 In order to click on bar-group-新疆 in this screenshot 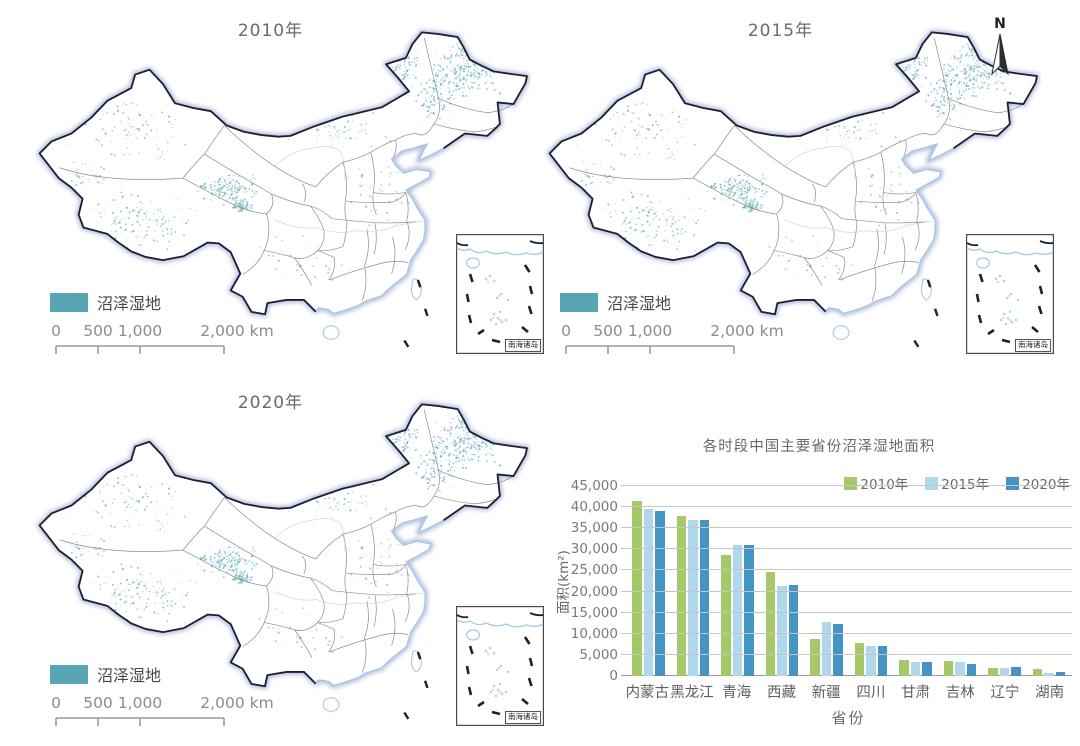, I will do `click(826, 648)`.